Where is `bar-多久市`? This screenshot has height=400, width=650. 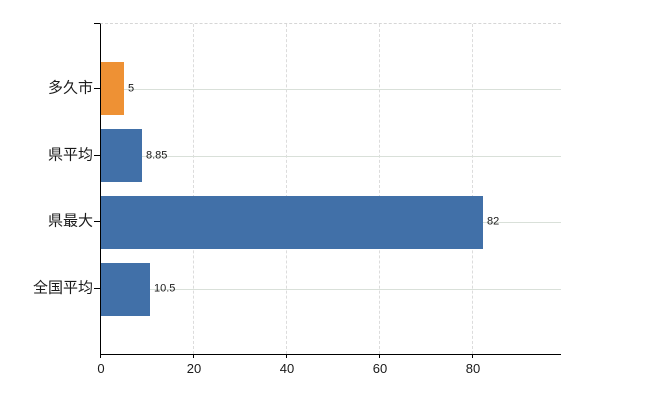 bar-多久市 is located at coordinates (112, 88).